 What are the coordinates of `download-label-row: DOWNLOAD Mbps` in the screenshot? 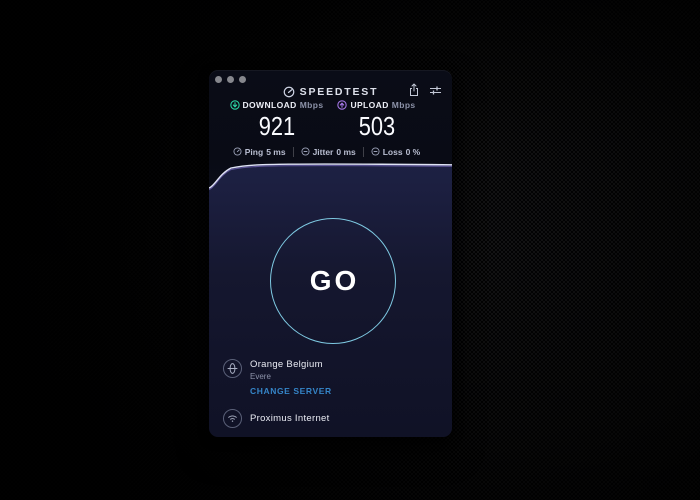 It's located at (277, 105).